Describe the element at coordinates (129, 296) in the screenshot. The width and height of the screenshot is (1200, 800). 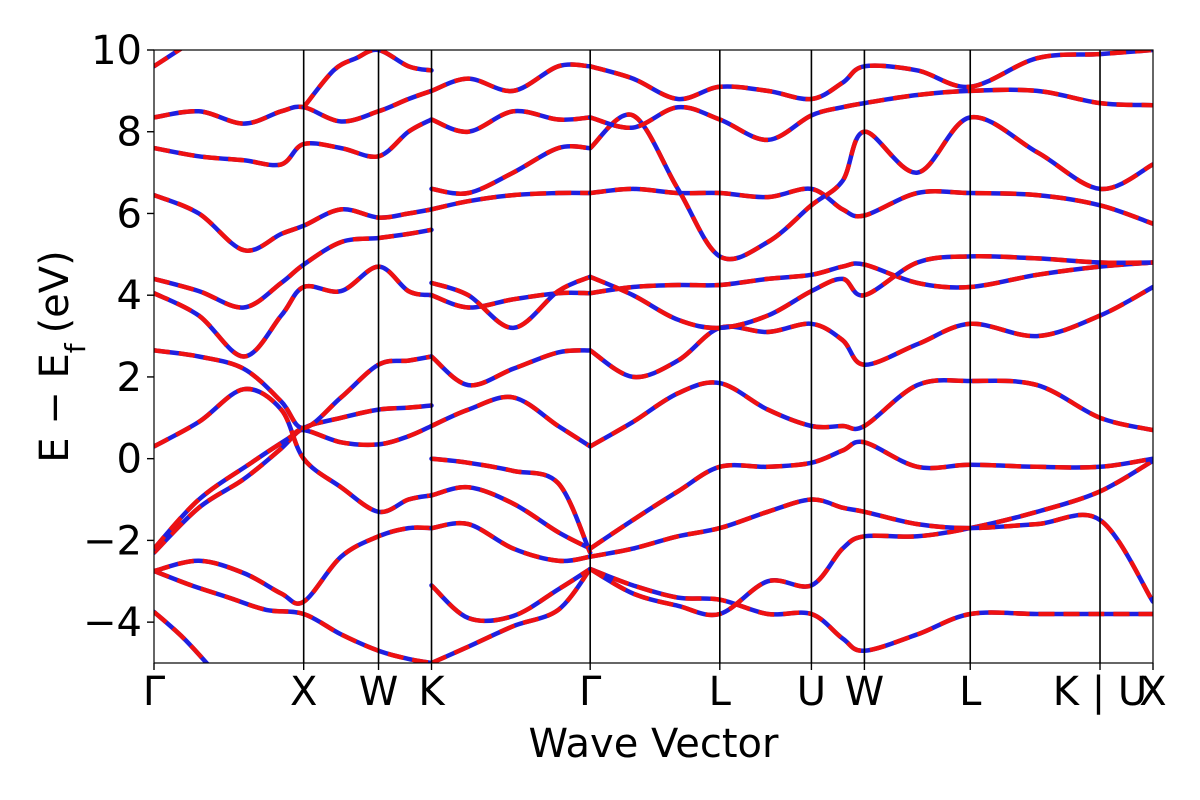
I see `y-tick-label: 4` at that location.